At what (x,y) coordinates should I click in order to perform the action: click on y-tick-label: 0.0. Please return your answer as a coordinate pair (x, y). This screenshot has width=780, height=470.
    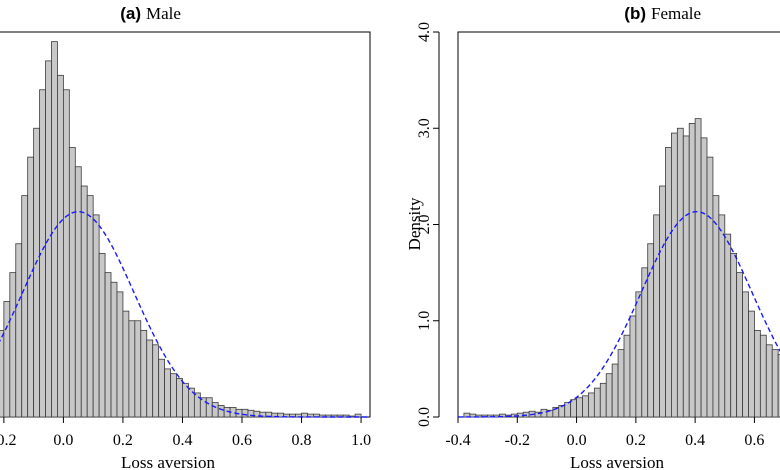
    Looking at the image, I should click on (424, 417).